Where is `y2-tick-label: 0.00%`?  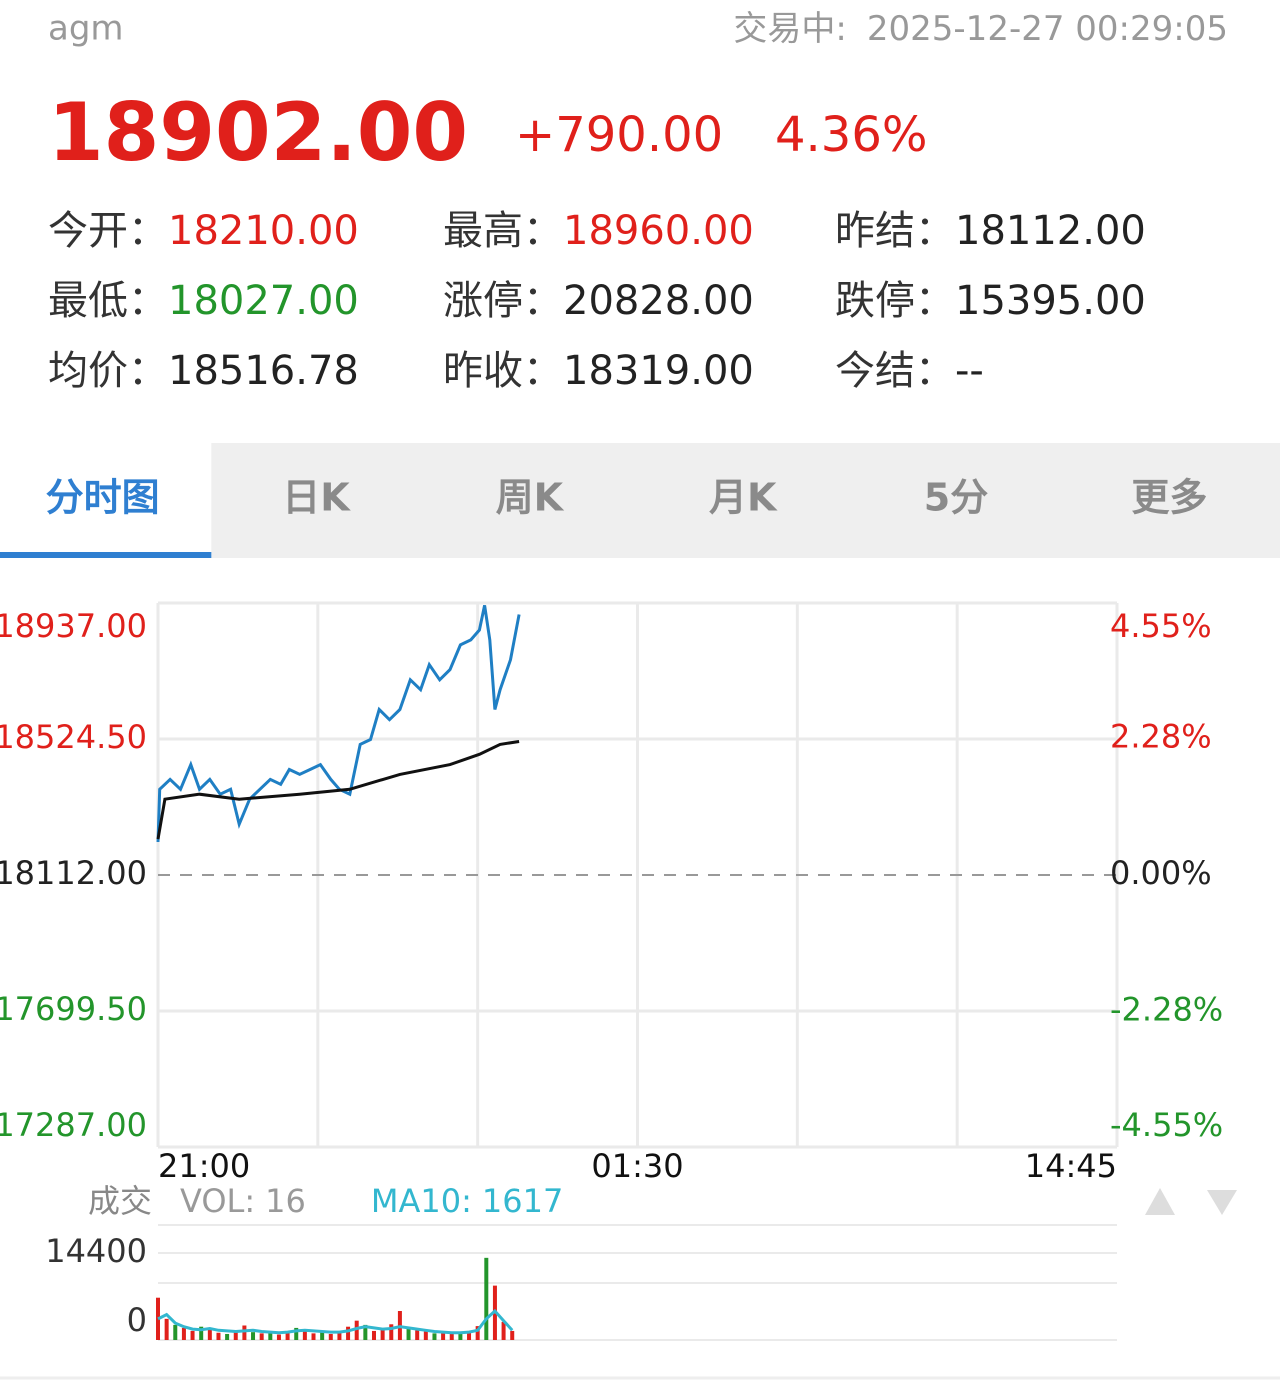 y2-tick-label: 0.00% is located at coordinates (1161, 873).